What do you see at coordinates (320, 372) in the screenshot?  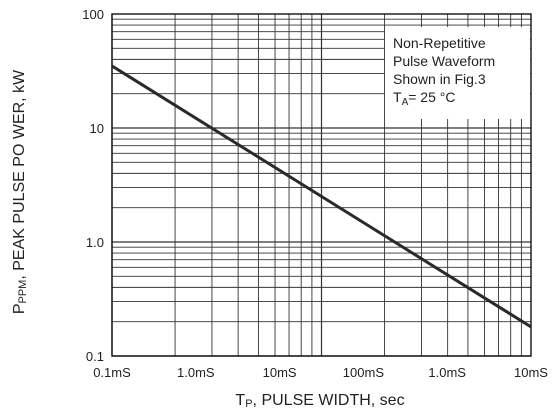 I see `x-tick-labels: 0.1mS 1.0mS 10mS 100mS 1.0mS 10mS` at bounding box center [320, 372].